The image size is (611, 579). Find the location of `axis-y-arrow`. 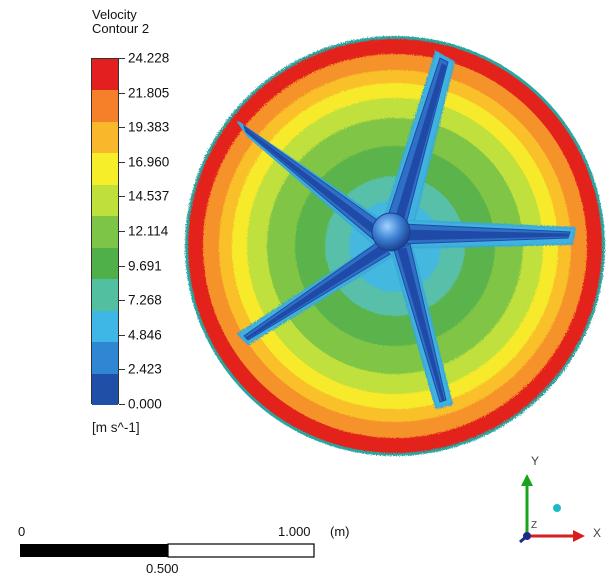

axis-y-arrow is located at coordinates (527, 480).